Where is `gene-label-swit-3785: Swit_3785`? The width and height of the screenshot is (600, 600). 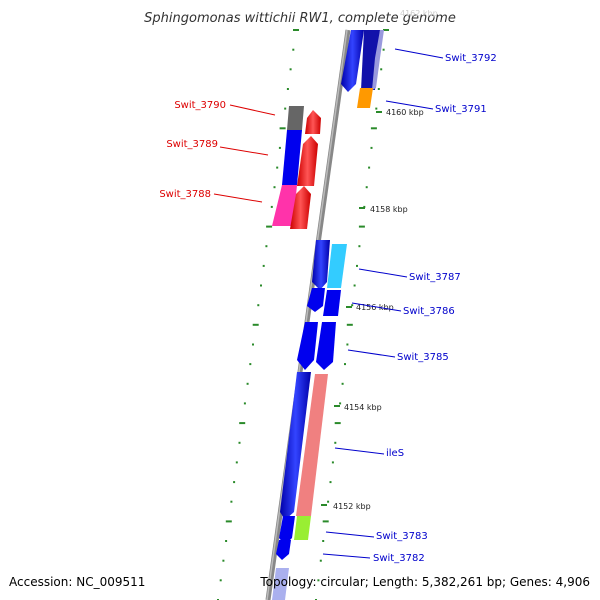
gene-label-swit-3785: Swit_3785 is located at coordinates (423, 357).